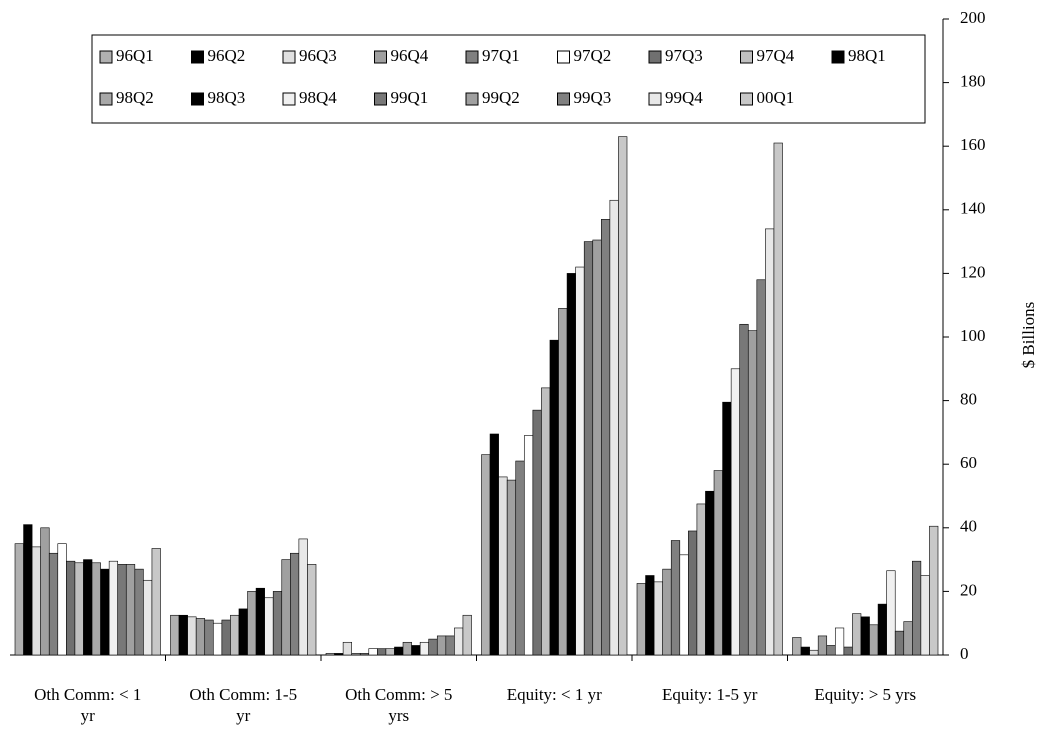 The width and height of the screenshot is (1044, 736). What do you see at coordinates (135, 97) in the screenshot?
I see `legend-label: 98Q2` at bounding box center [135, 97].